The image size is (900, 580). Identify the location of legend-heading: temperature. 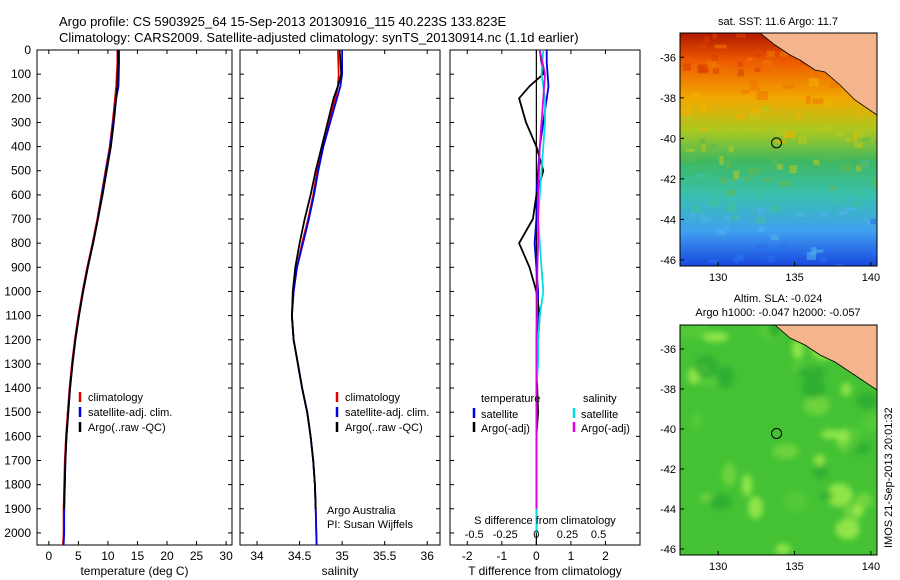
(510, 399).